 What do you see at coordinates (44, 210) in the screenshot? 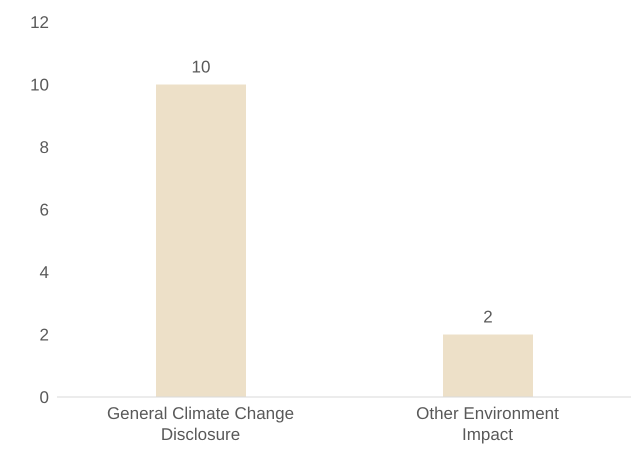
I see `y-tick-label: 6` at bounding box center [44, 210].